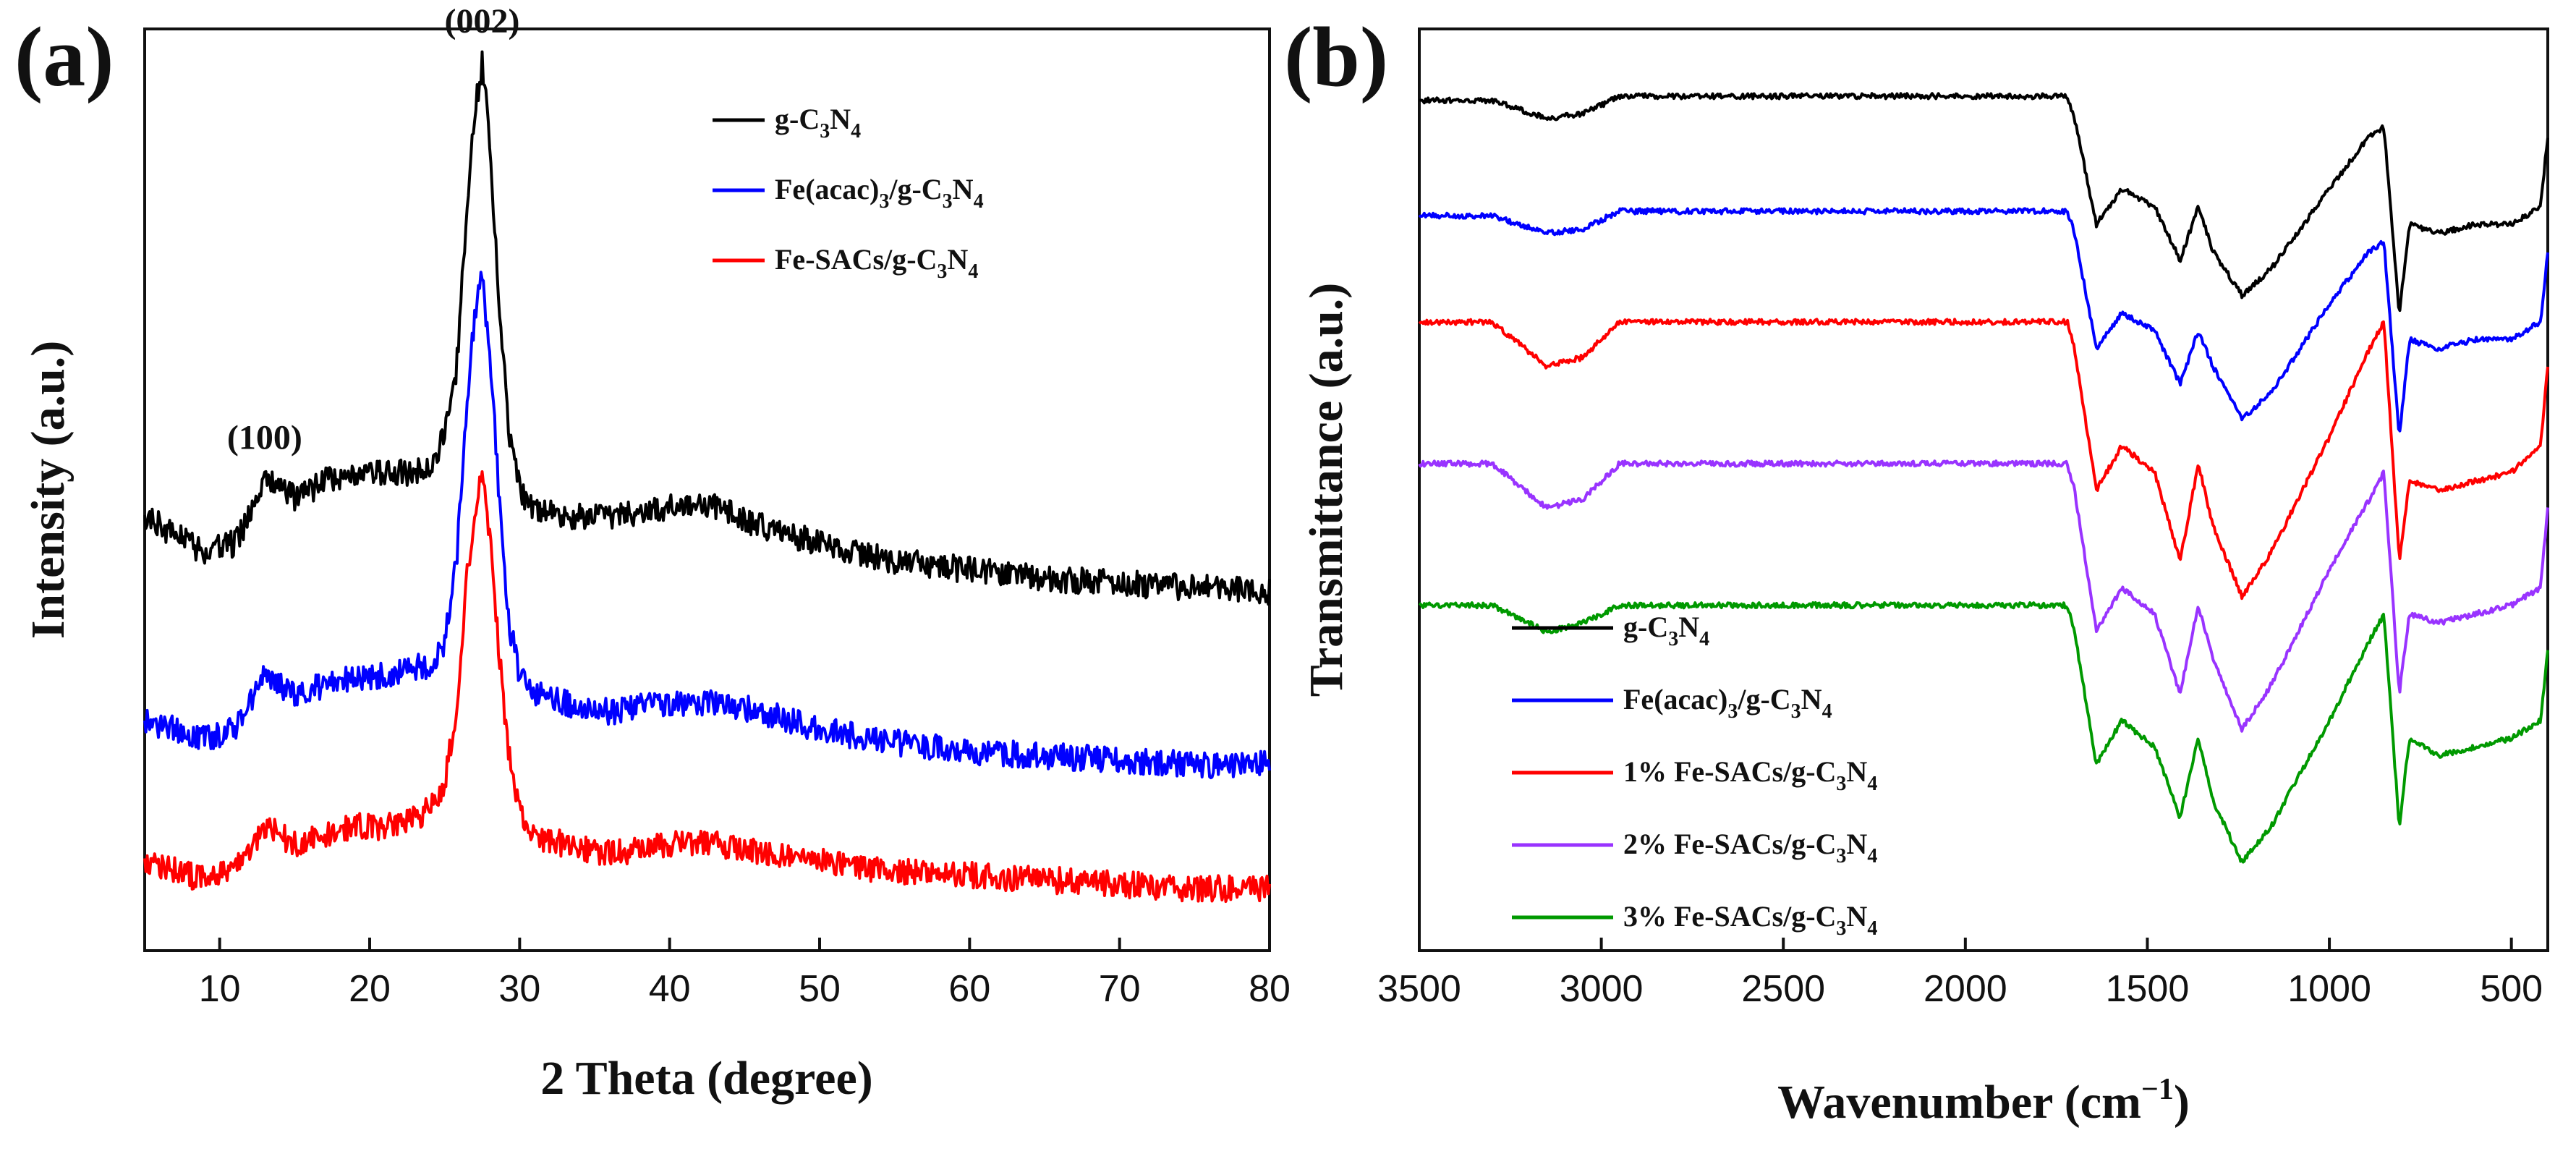 This screenshot has height=1159, width=2576. I want to click on panel-a-annotations: (100) (002), so click(373, 229).